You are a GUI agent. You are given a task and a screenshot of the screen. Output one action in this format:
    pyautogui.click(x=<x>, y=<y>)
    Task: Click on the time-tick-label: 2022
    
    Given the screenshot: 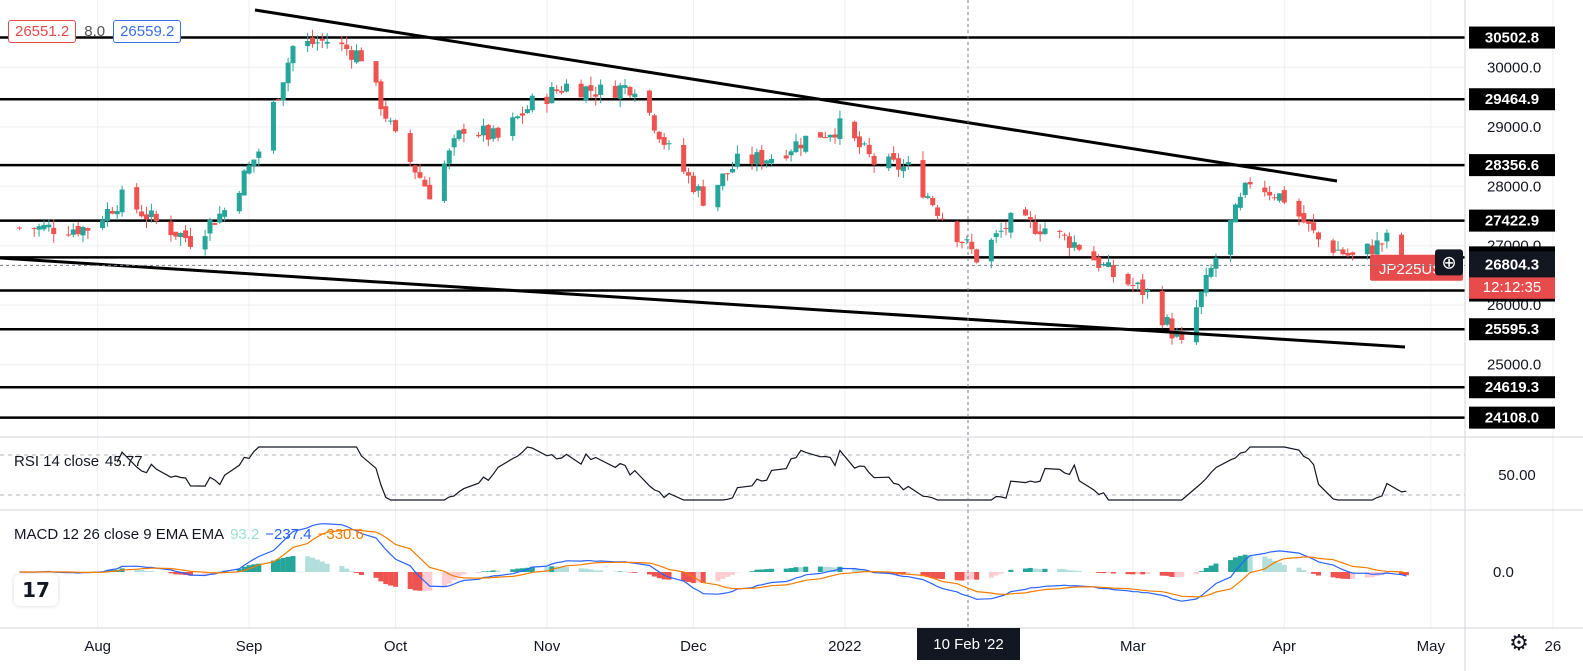 What is the action you would take?
    pyautogui.click(x=844, y=646)
    